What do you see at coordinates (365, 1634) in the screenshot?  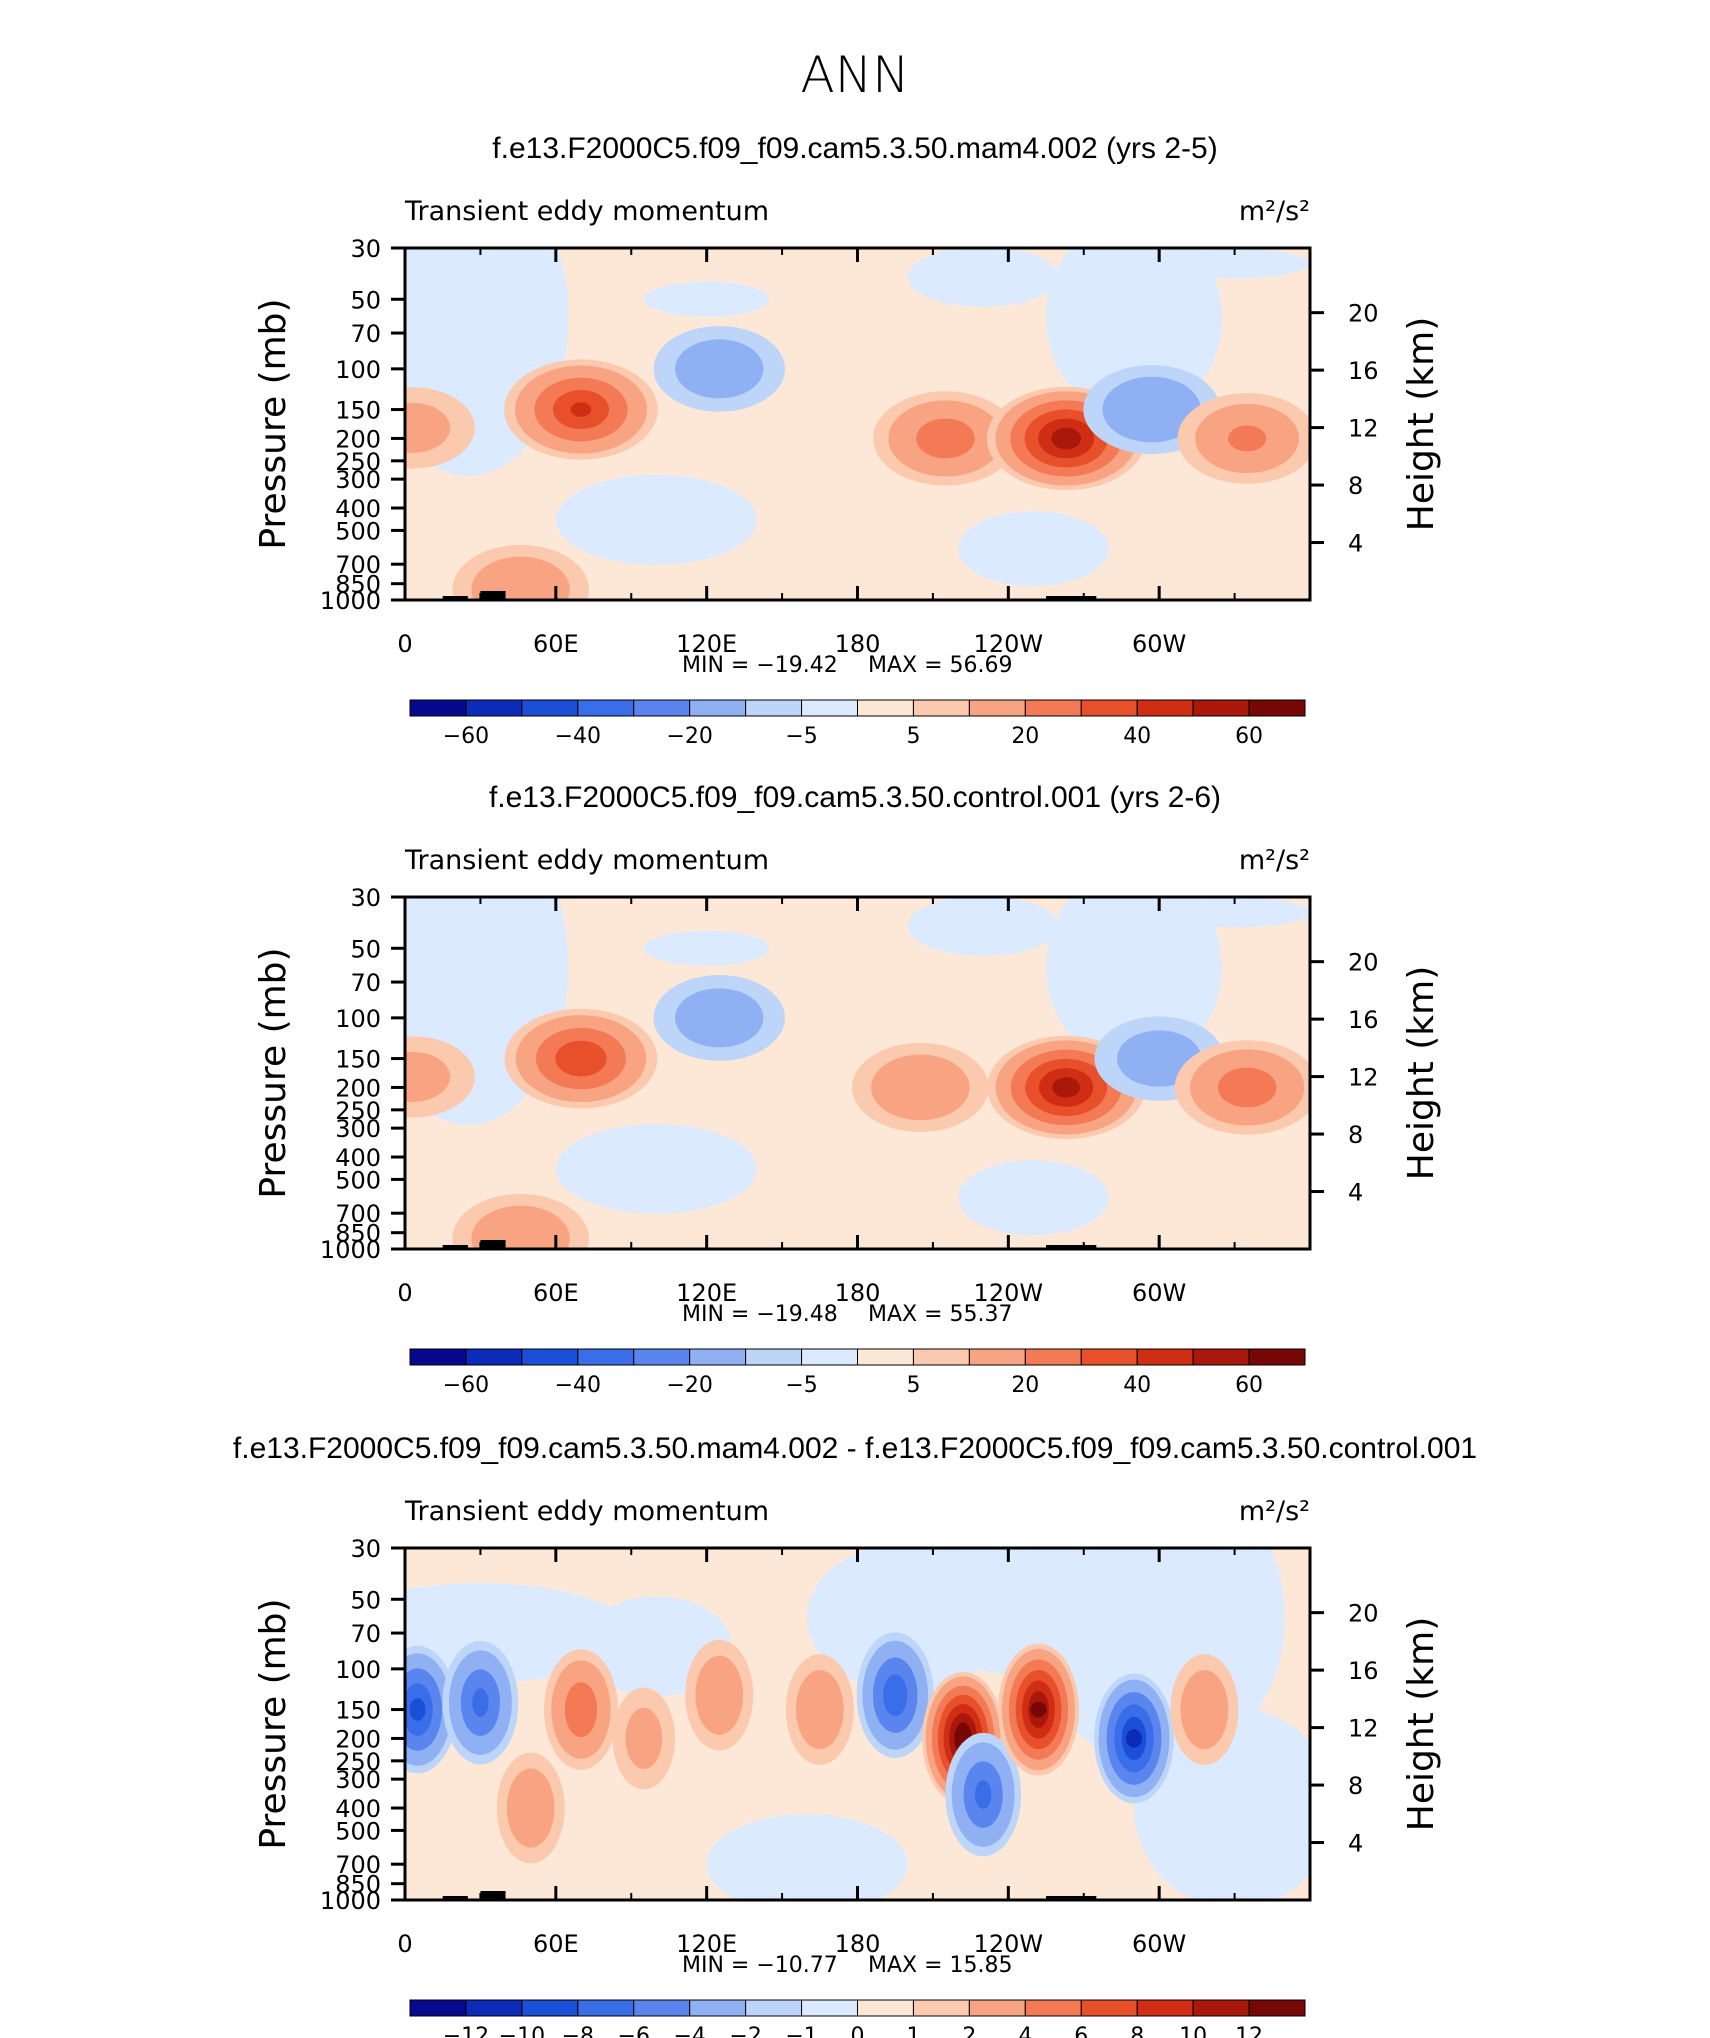 I see `y-tick-label: 70` at bounding box center [365, 1634].